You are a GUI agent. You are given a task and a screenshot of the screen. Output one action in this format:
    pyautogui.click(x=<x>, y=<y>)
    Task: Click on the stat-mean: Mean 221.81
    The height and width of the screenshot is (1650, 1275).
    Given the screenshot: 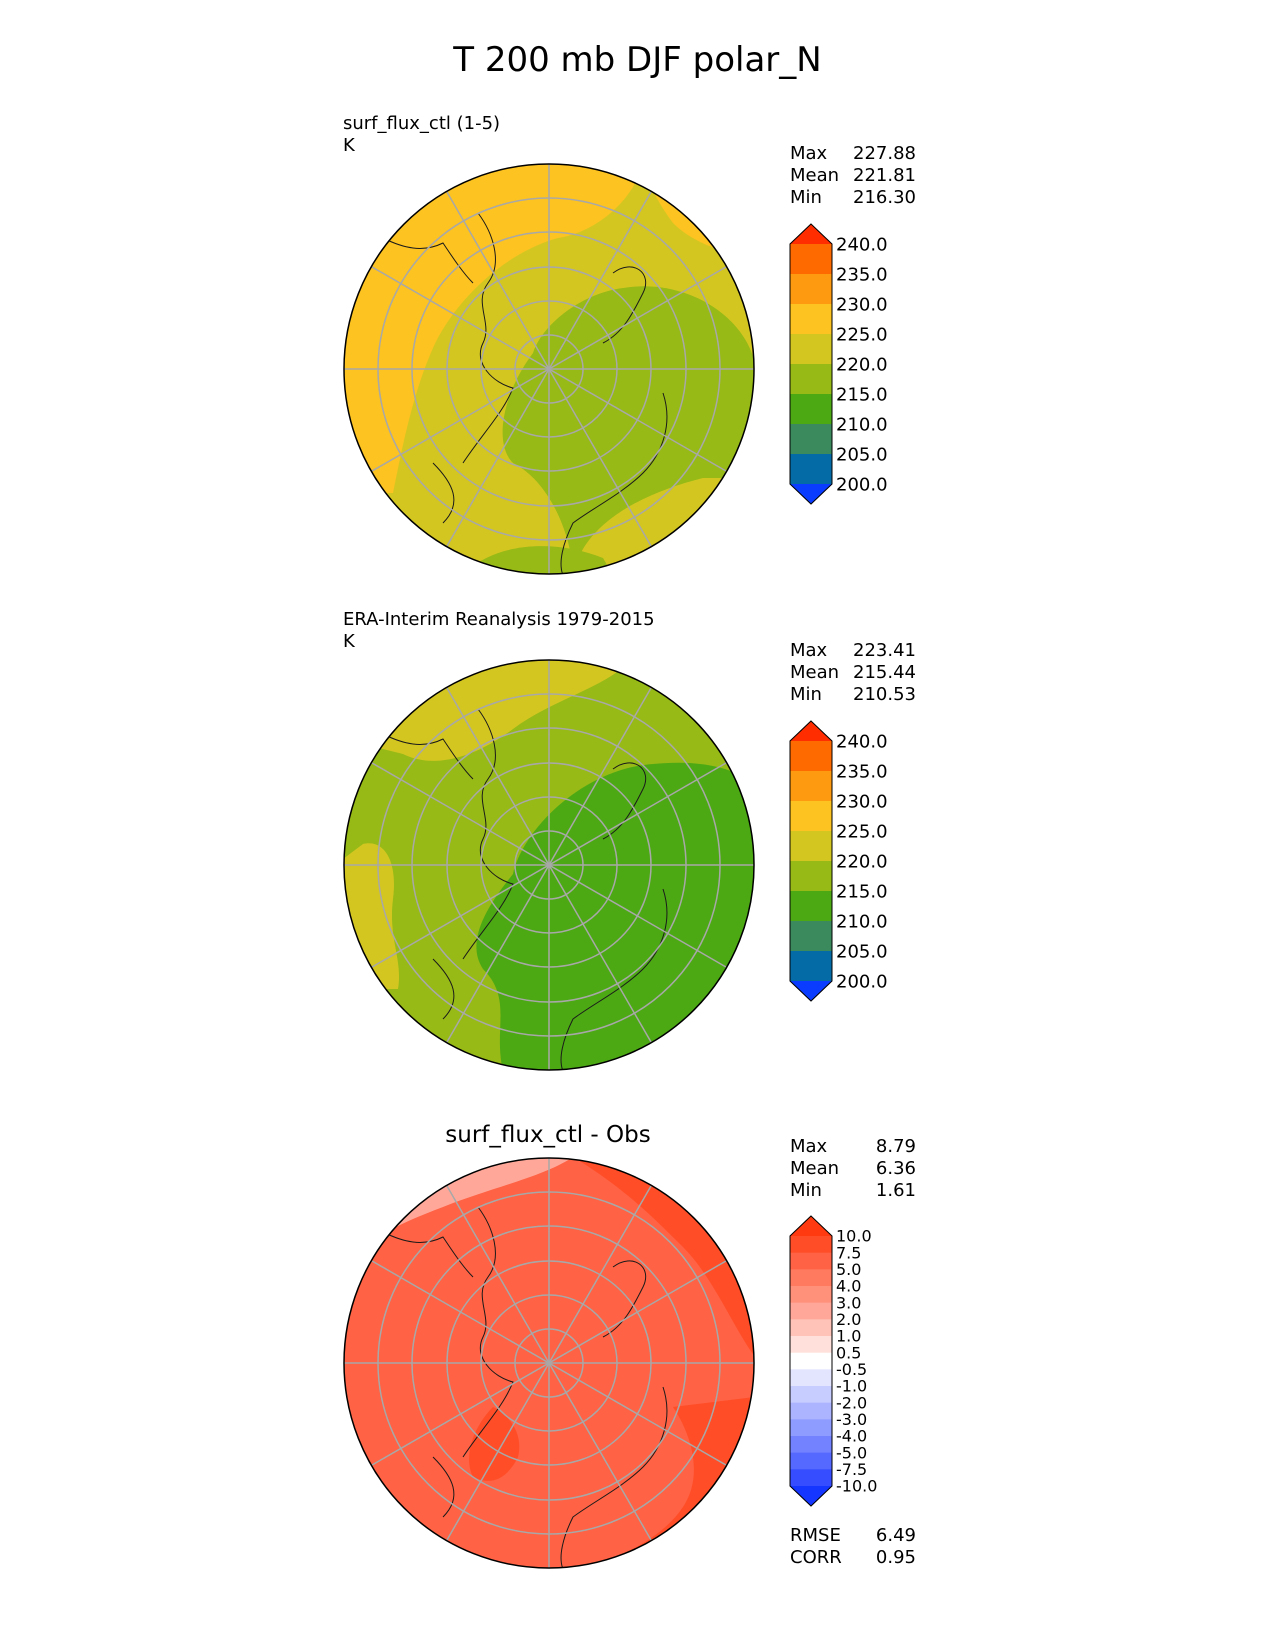 What is the action you would take?
    pyautogui.click(x=853, y=176)
    